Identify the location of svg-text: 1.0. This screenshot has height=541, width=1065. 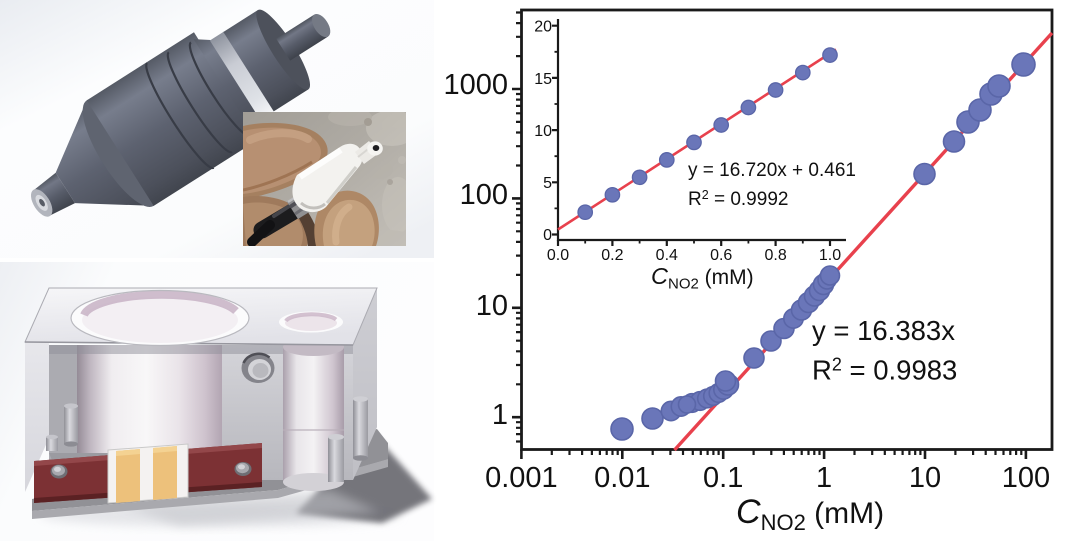
(830, 255).